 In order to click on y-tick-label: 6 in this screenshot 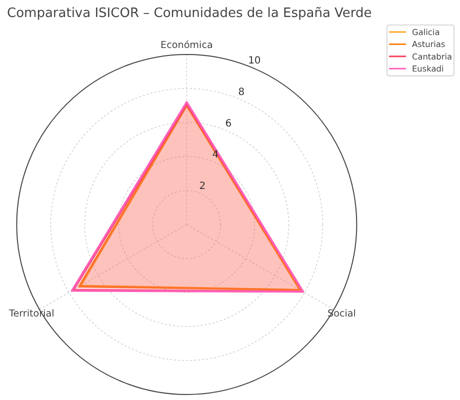, I will do `click(228, 124)`.